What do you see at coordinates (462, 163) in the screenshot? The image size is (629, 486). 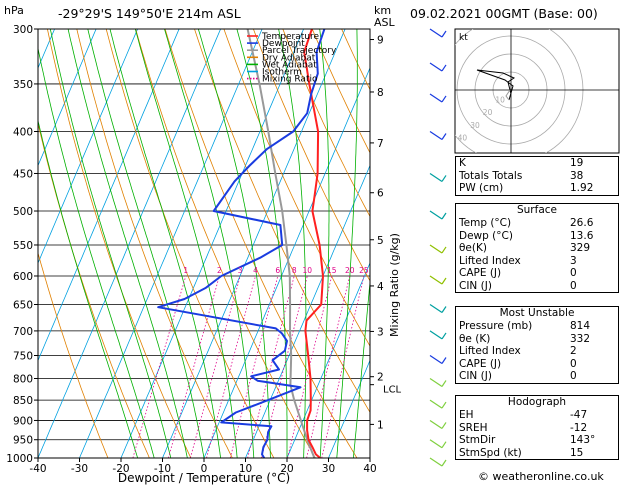 I see `index-label: K` at bounding box center [462, 163].